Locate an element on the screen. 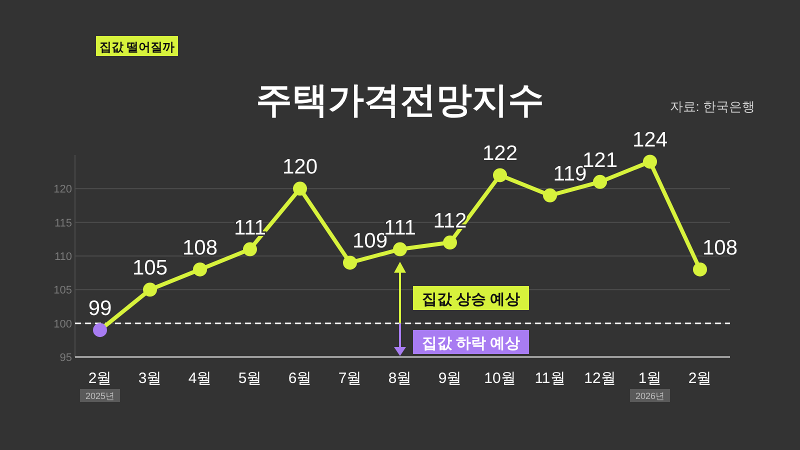 The image size is (800, 450). x-tick-label: 12월 is located at coordinates (600, 378).